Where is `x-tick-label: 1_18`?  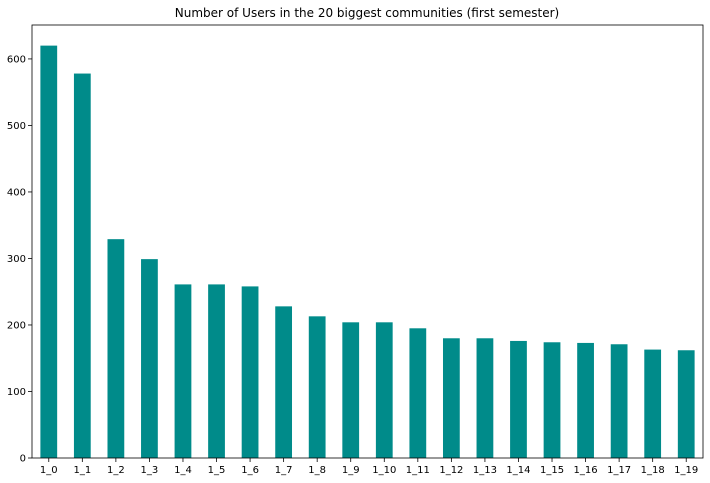
x-tick-label: 1_18 is located at coordinates (653, 470).